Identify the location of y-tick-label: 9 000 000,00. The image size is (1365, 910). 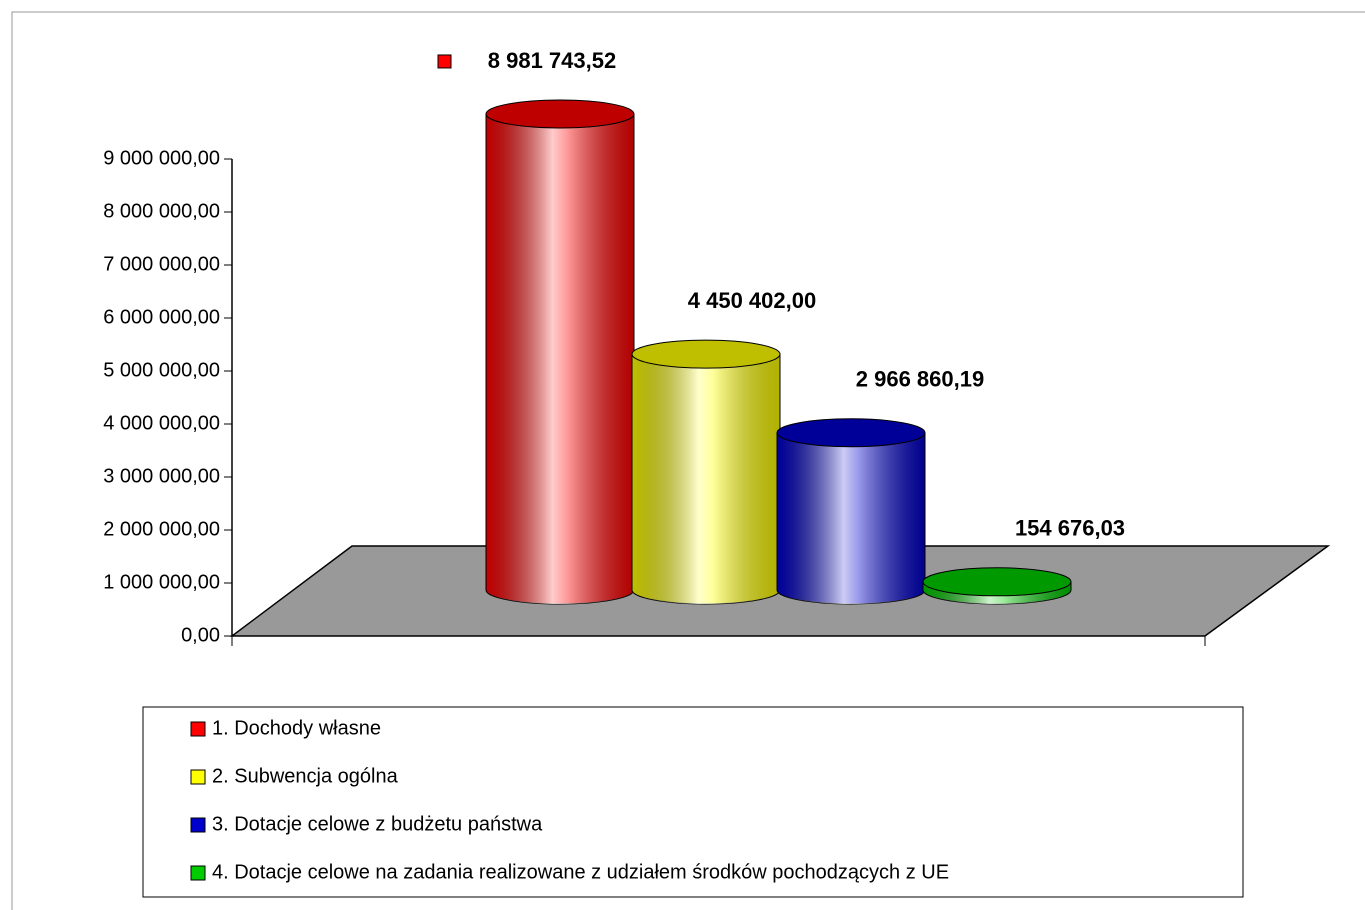
(161, 158).